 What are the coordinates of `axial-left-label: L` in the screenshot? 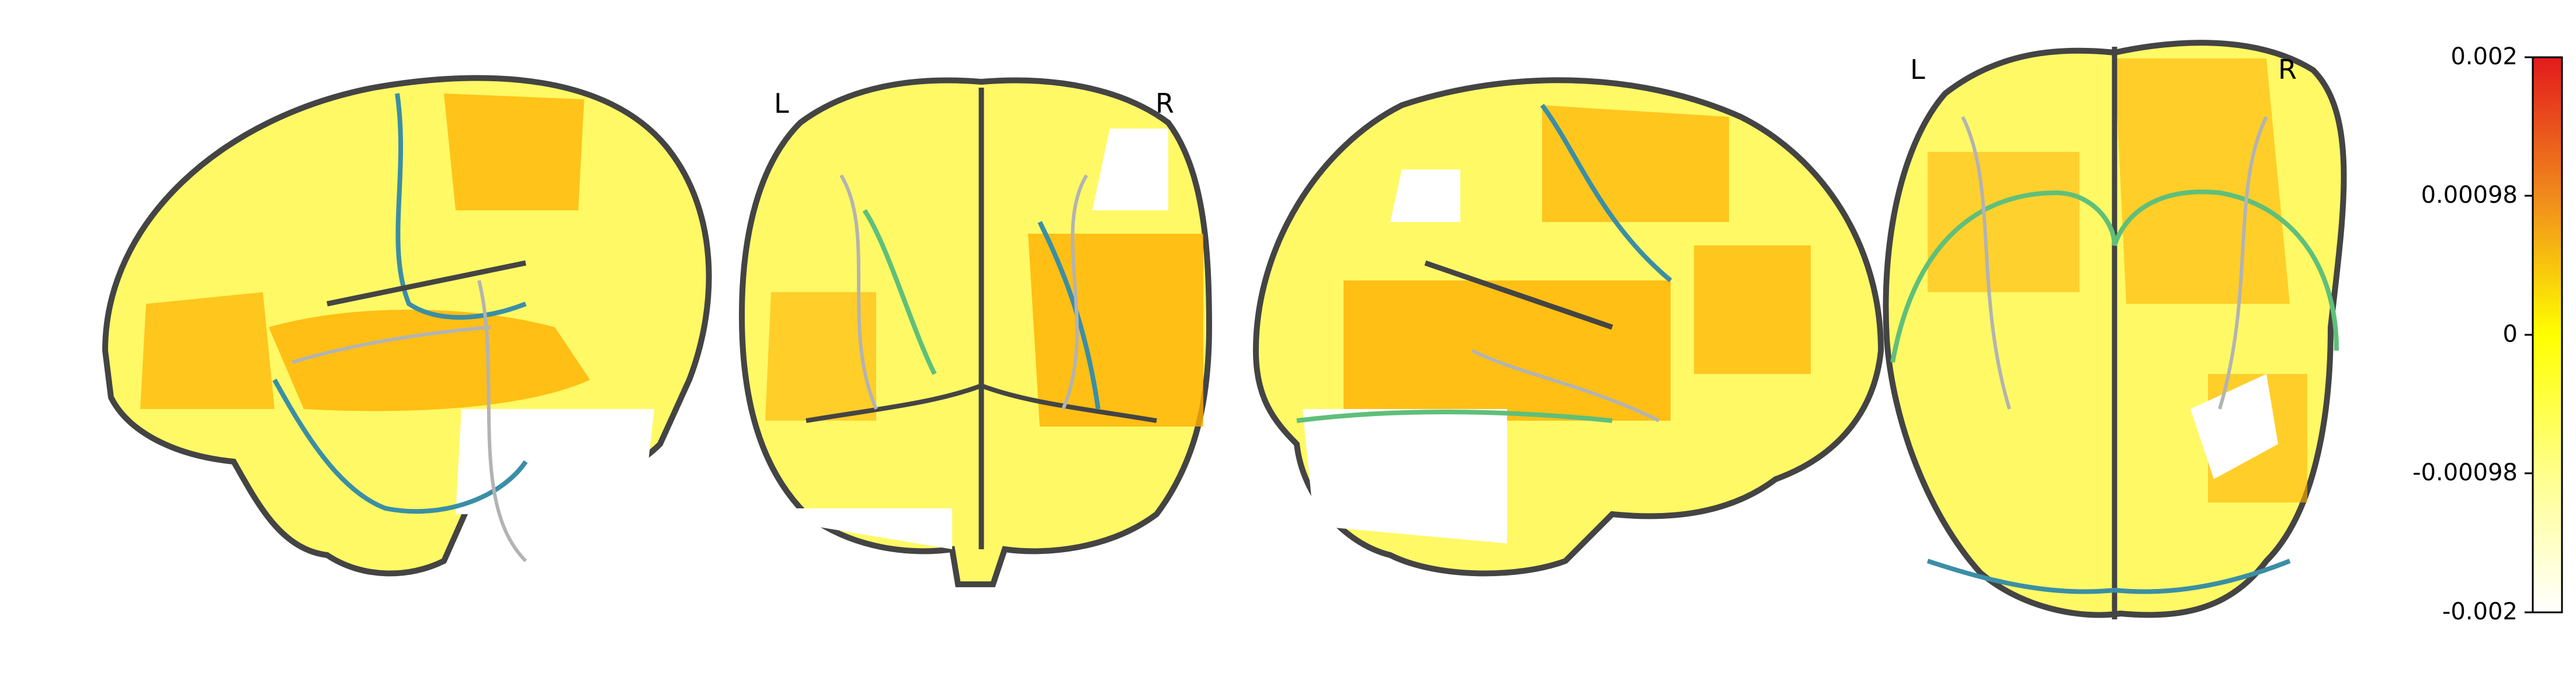 It's located at (1917, 69).